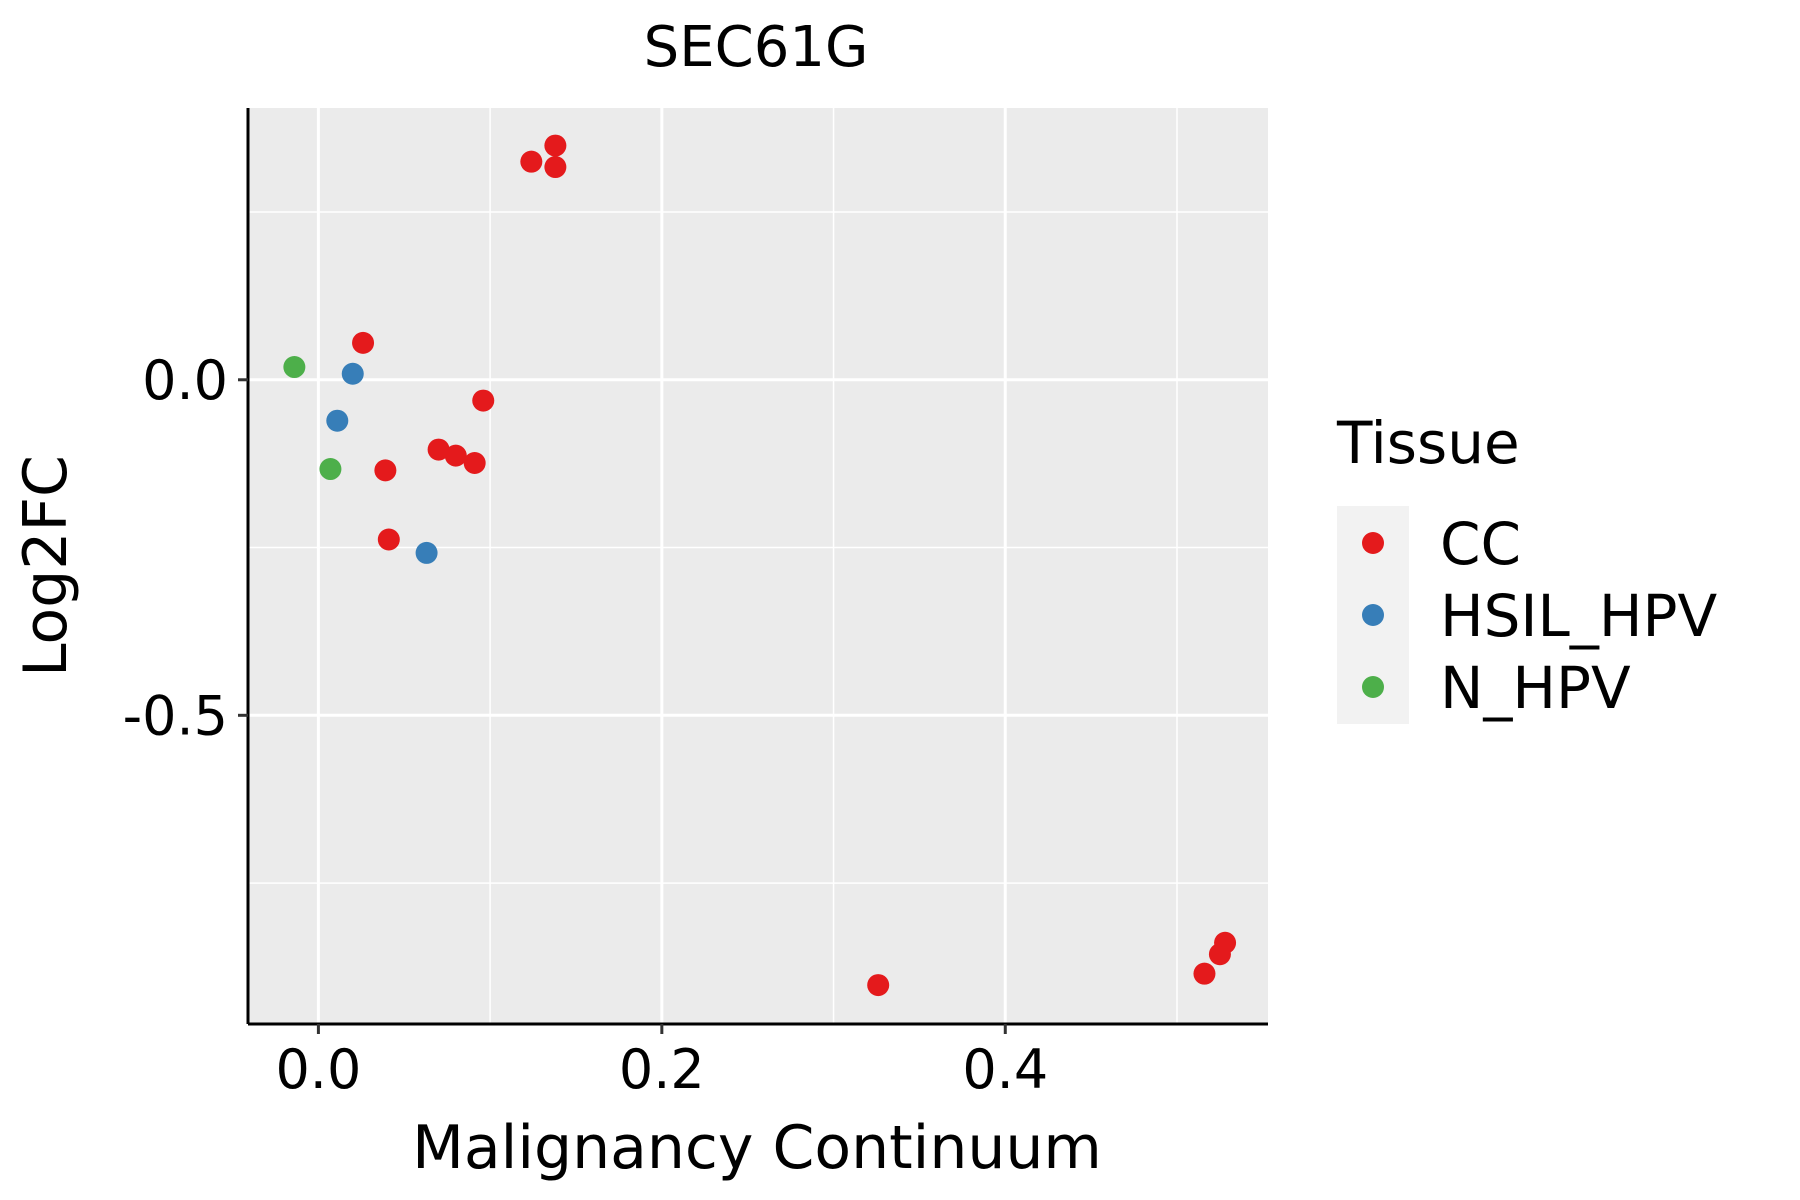 The width and height of the screenshot is (1800, 1200). I want to click on chart-title: SEC61G, so click(756, 47).